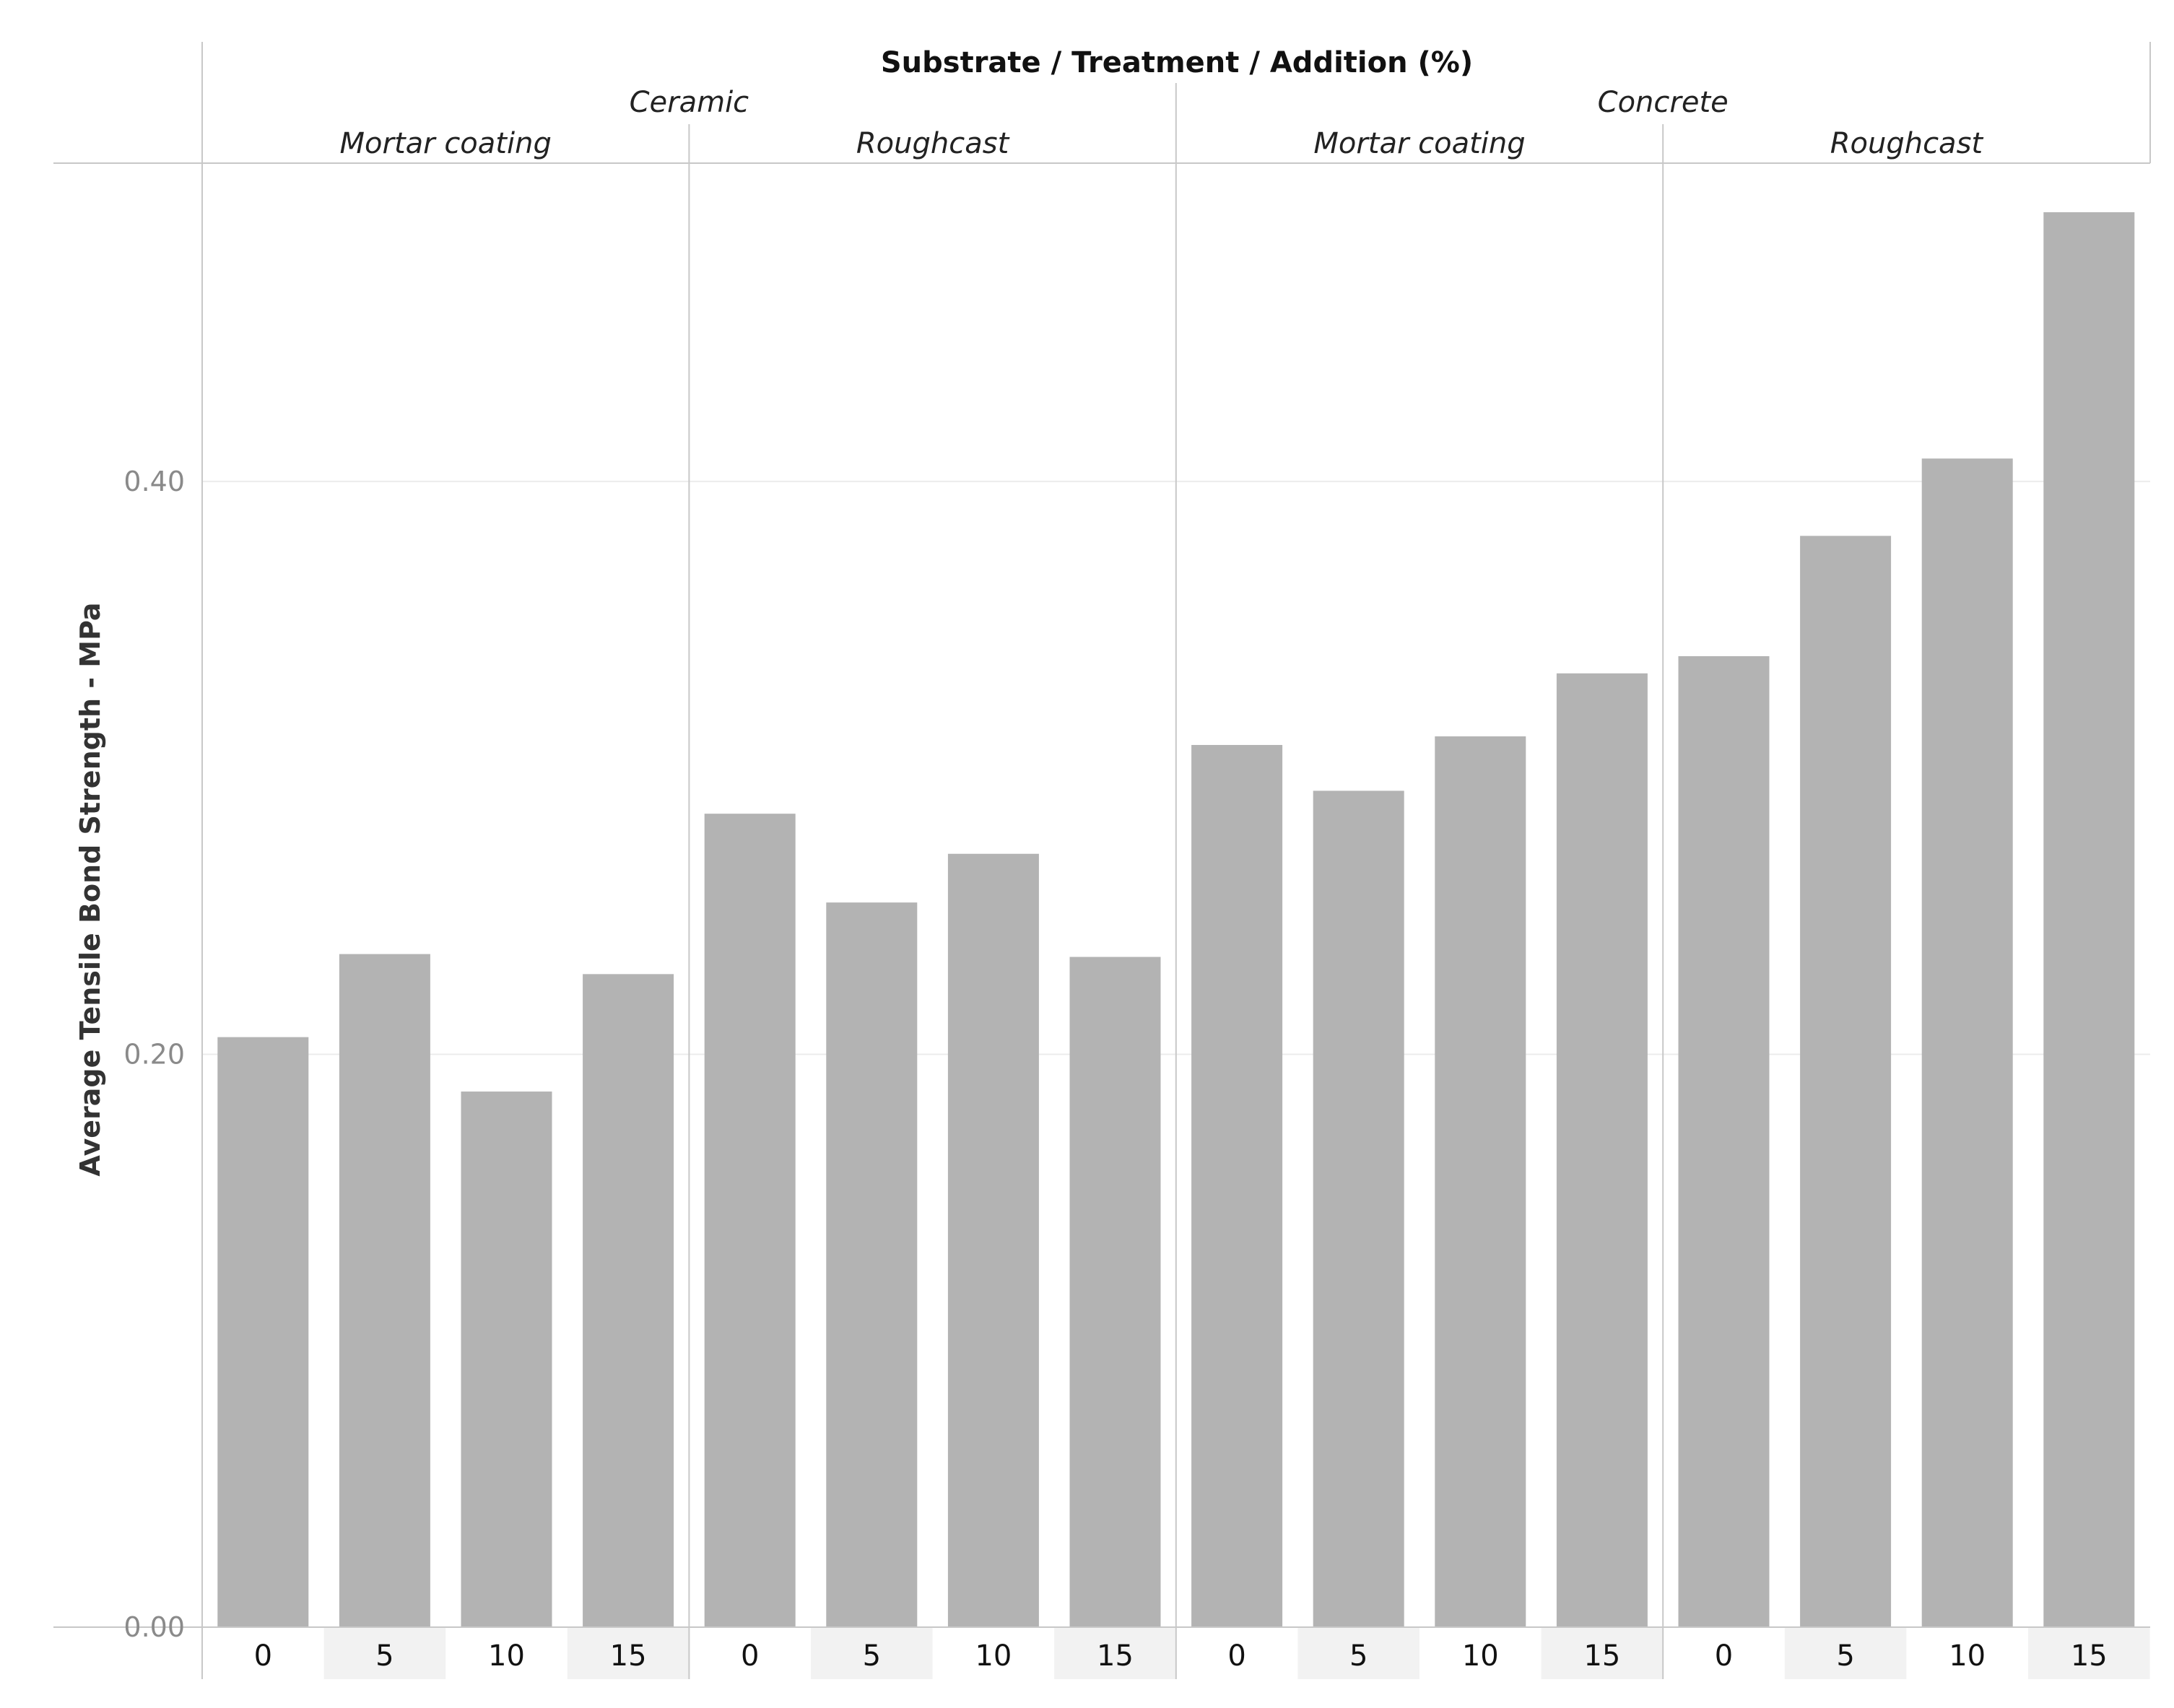 The height and width of the screenshot is (1708, 2174). I want to click on substrate-label: Ceramic, so click(689, 102).